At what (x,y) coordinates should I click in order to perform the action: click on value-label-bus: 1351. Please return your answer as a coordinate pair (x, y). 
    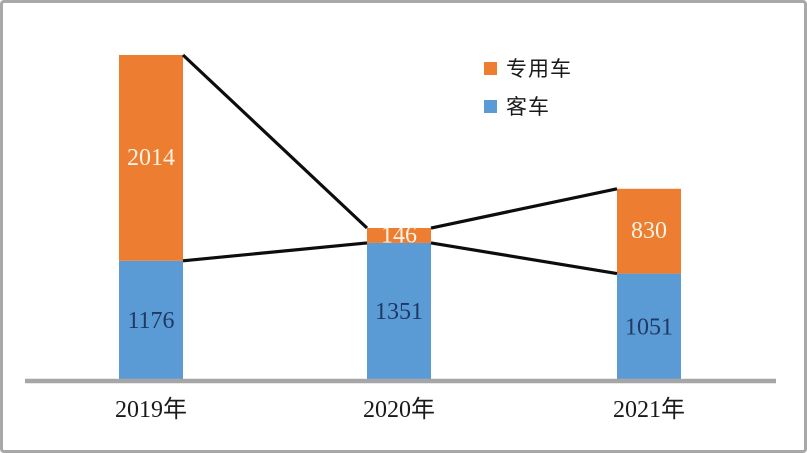
    Looking at the image, I should click on (399, 312).